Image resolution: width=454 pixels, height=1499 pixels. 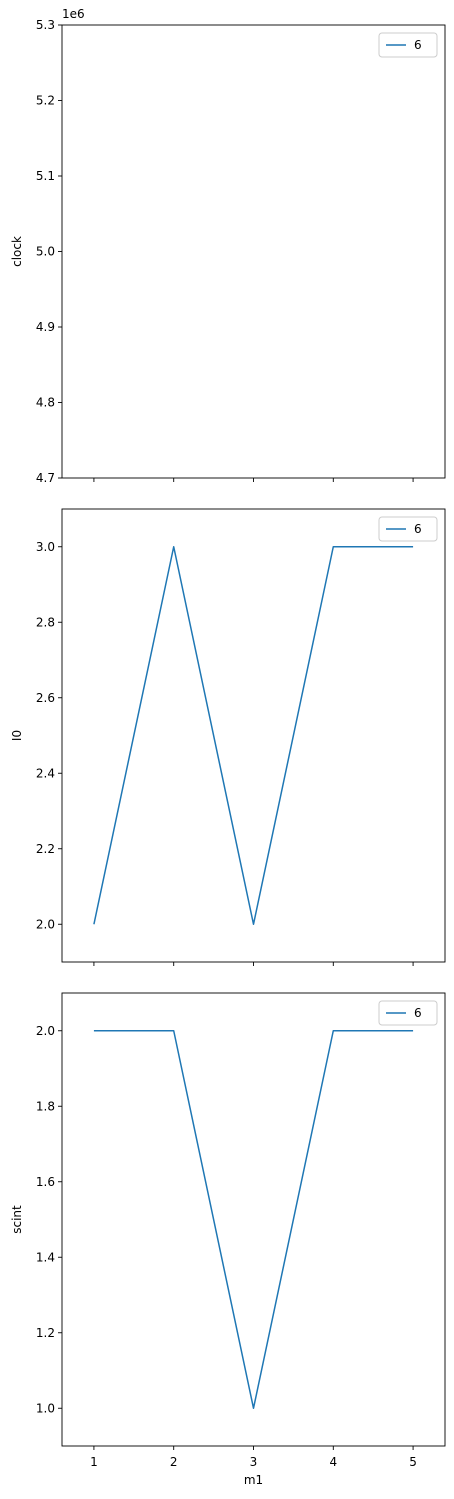 What do you see at coordinates (45, 1182) in the screenshot?
I see `y-tick-label: 1.6` at bounding box center [45, 1182].